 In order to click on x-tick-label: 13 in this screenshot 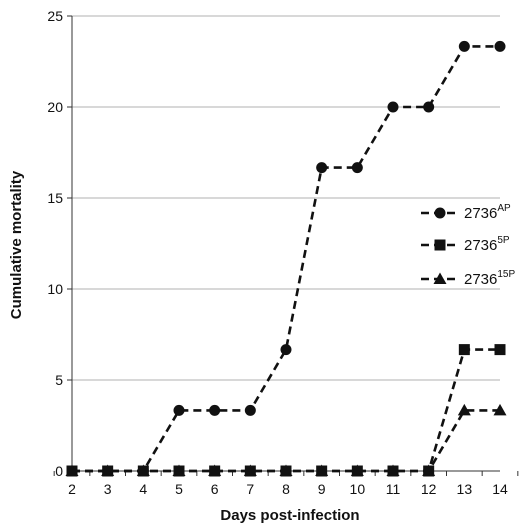, I will do `click(465, 489)`.